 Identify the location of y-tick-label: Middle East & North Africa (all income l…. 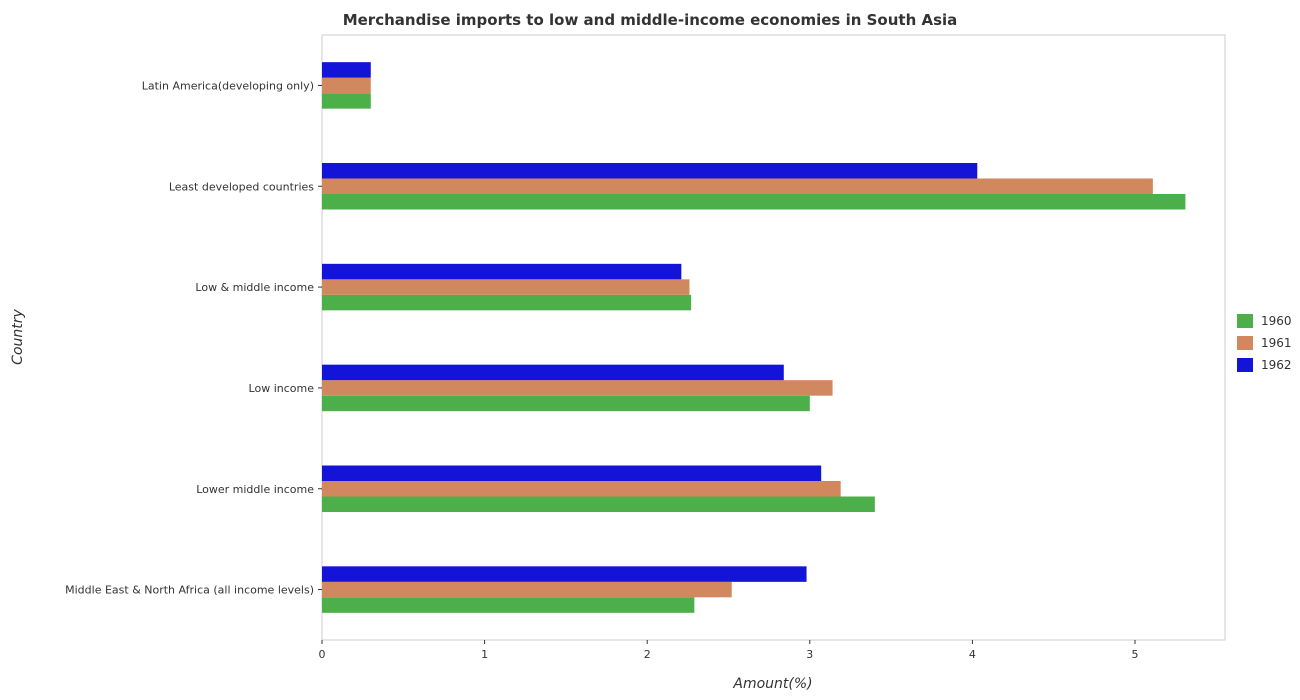
(189, 590).